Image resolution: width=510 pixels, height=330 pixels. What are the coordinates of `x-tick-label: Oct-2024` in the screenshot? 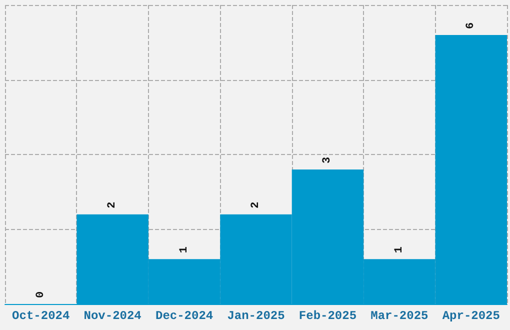 It's located at (41, 316).